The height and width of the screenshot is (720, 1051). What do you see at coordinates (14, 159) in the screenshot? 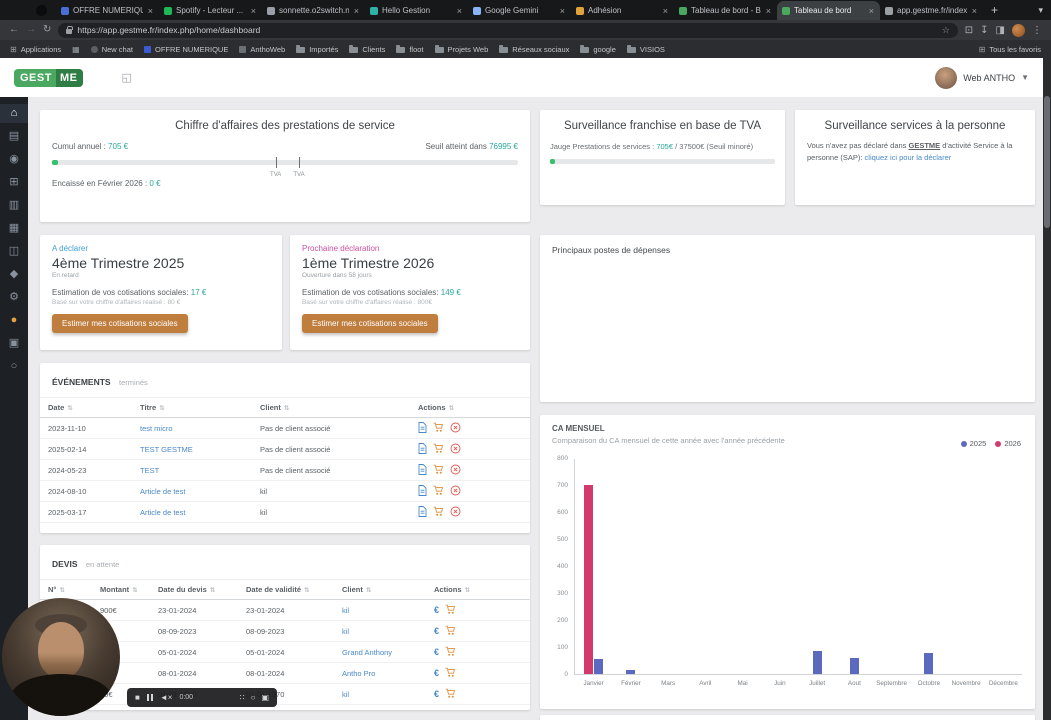
I see `sidebar-item-contacts: ◉` at bounding box center [14, 159].